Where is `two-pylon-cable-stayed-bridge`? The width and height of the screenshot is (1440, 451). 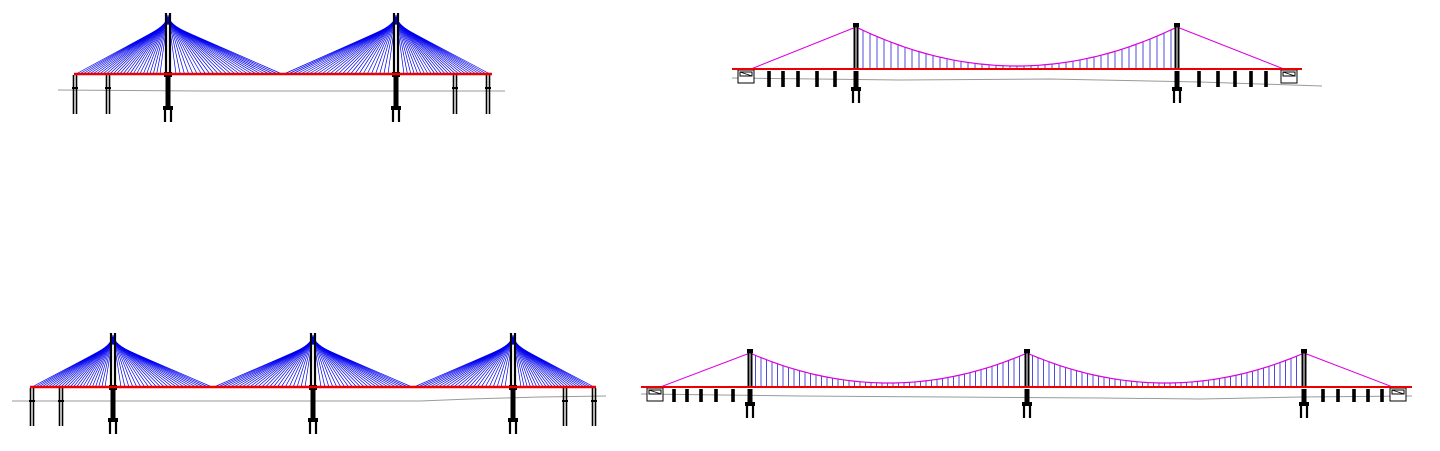 two-pylon-cable-stayed-bridge is located at coordinates (281, 67).